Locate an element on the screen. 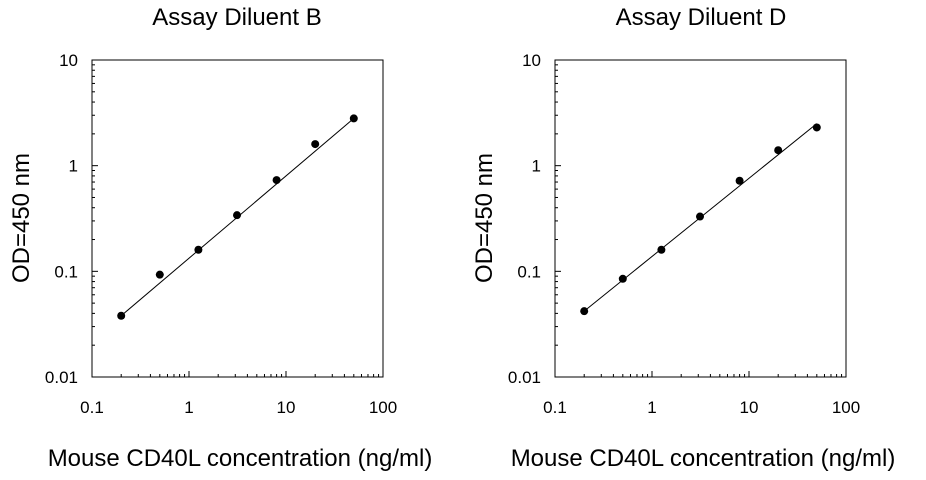 Image resolution: width=926 pixels, height=480 pixels. chart-title: Assay Diluent B is located at coordinates (237, 17).